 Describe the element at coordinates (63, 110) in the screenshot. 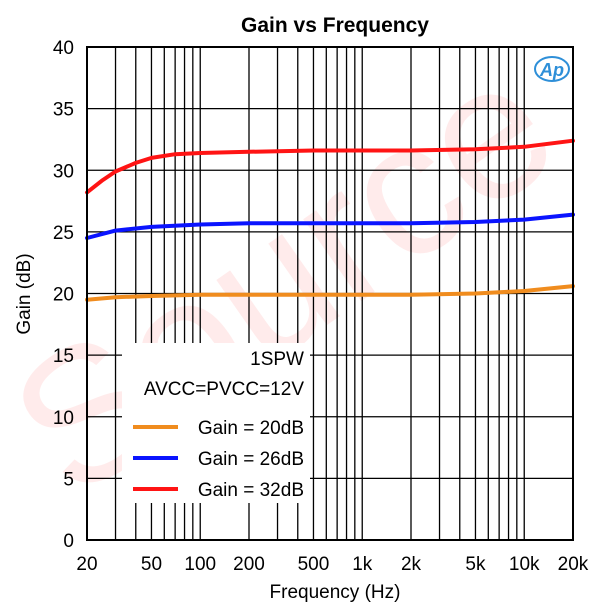

I see `y-tick-label: 35` at that location.